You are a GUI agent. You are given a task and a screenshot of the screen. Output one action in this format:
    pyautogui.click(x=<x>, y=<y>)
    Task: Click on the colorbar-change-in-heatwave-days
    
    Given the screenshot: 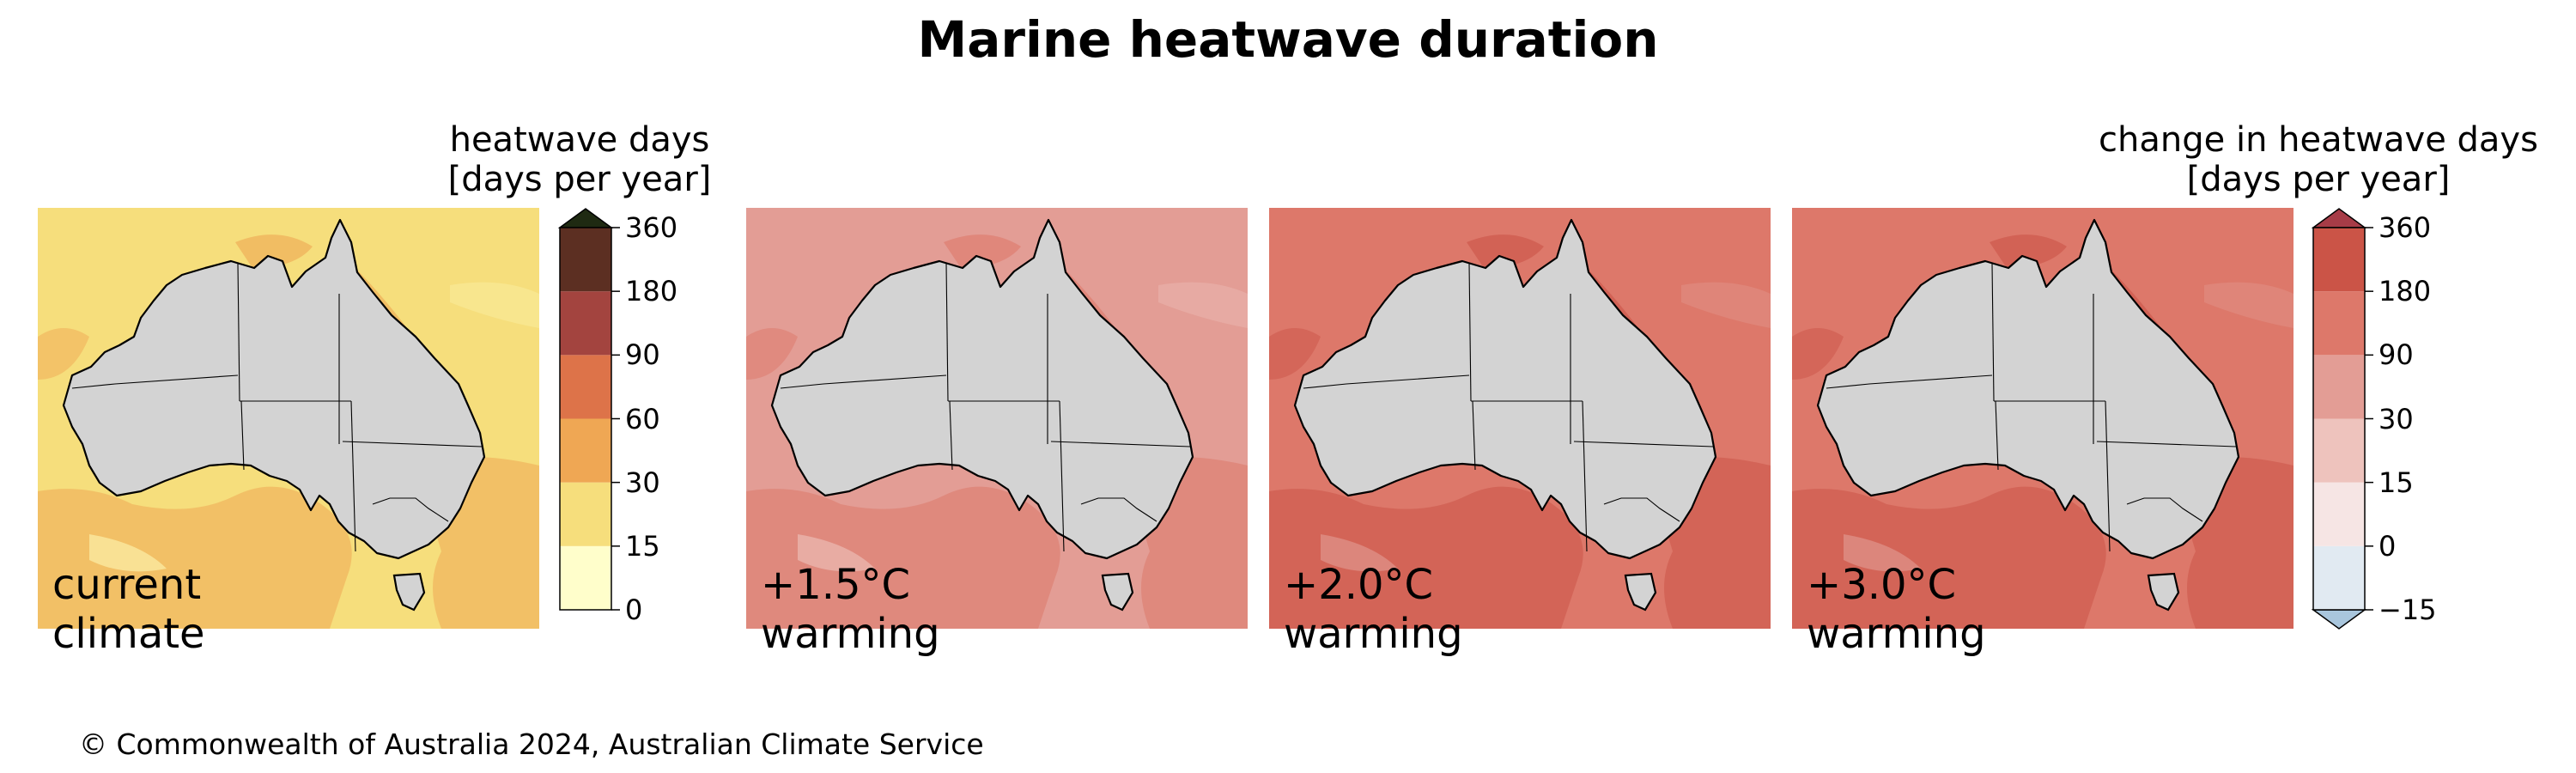 What is the action you would take?
    pyautogui.click(x=2342, y=419)
    